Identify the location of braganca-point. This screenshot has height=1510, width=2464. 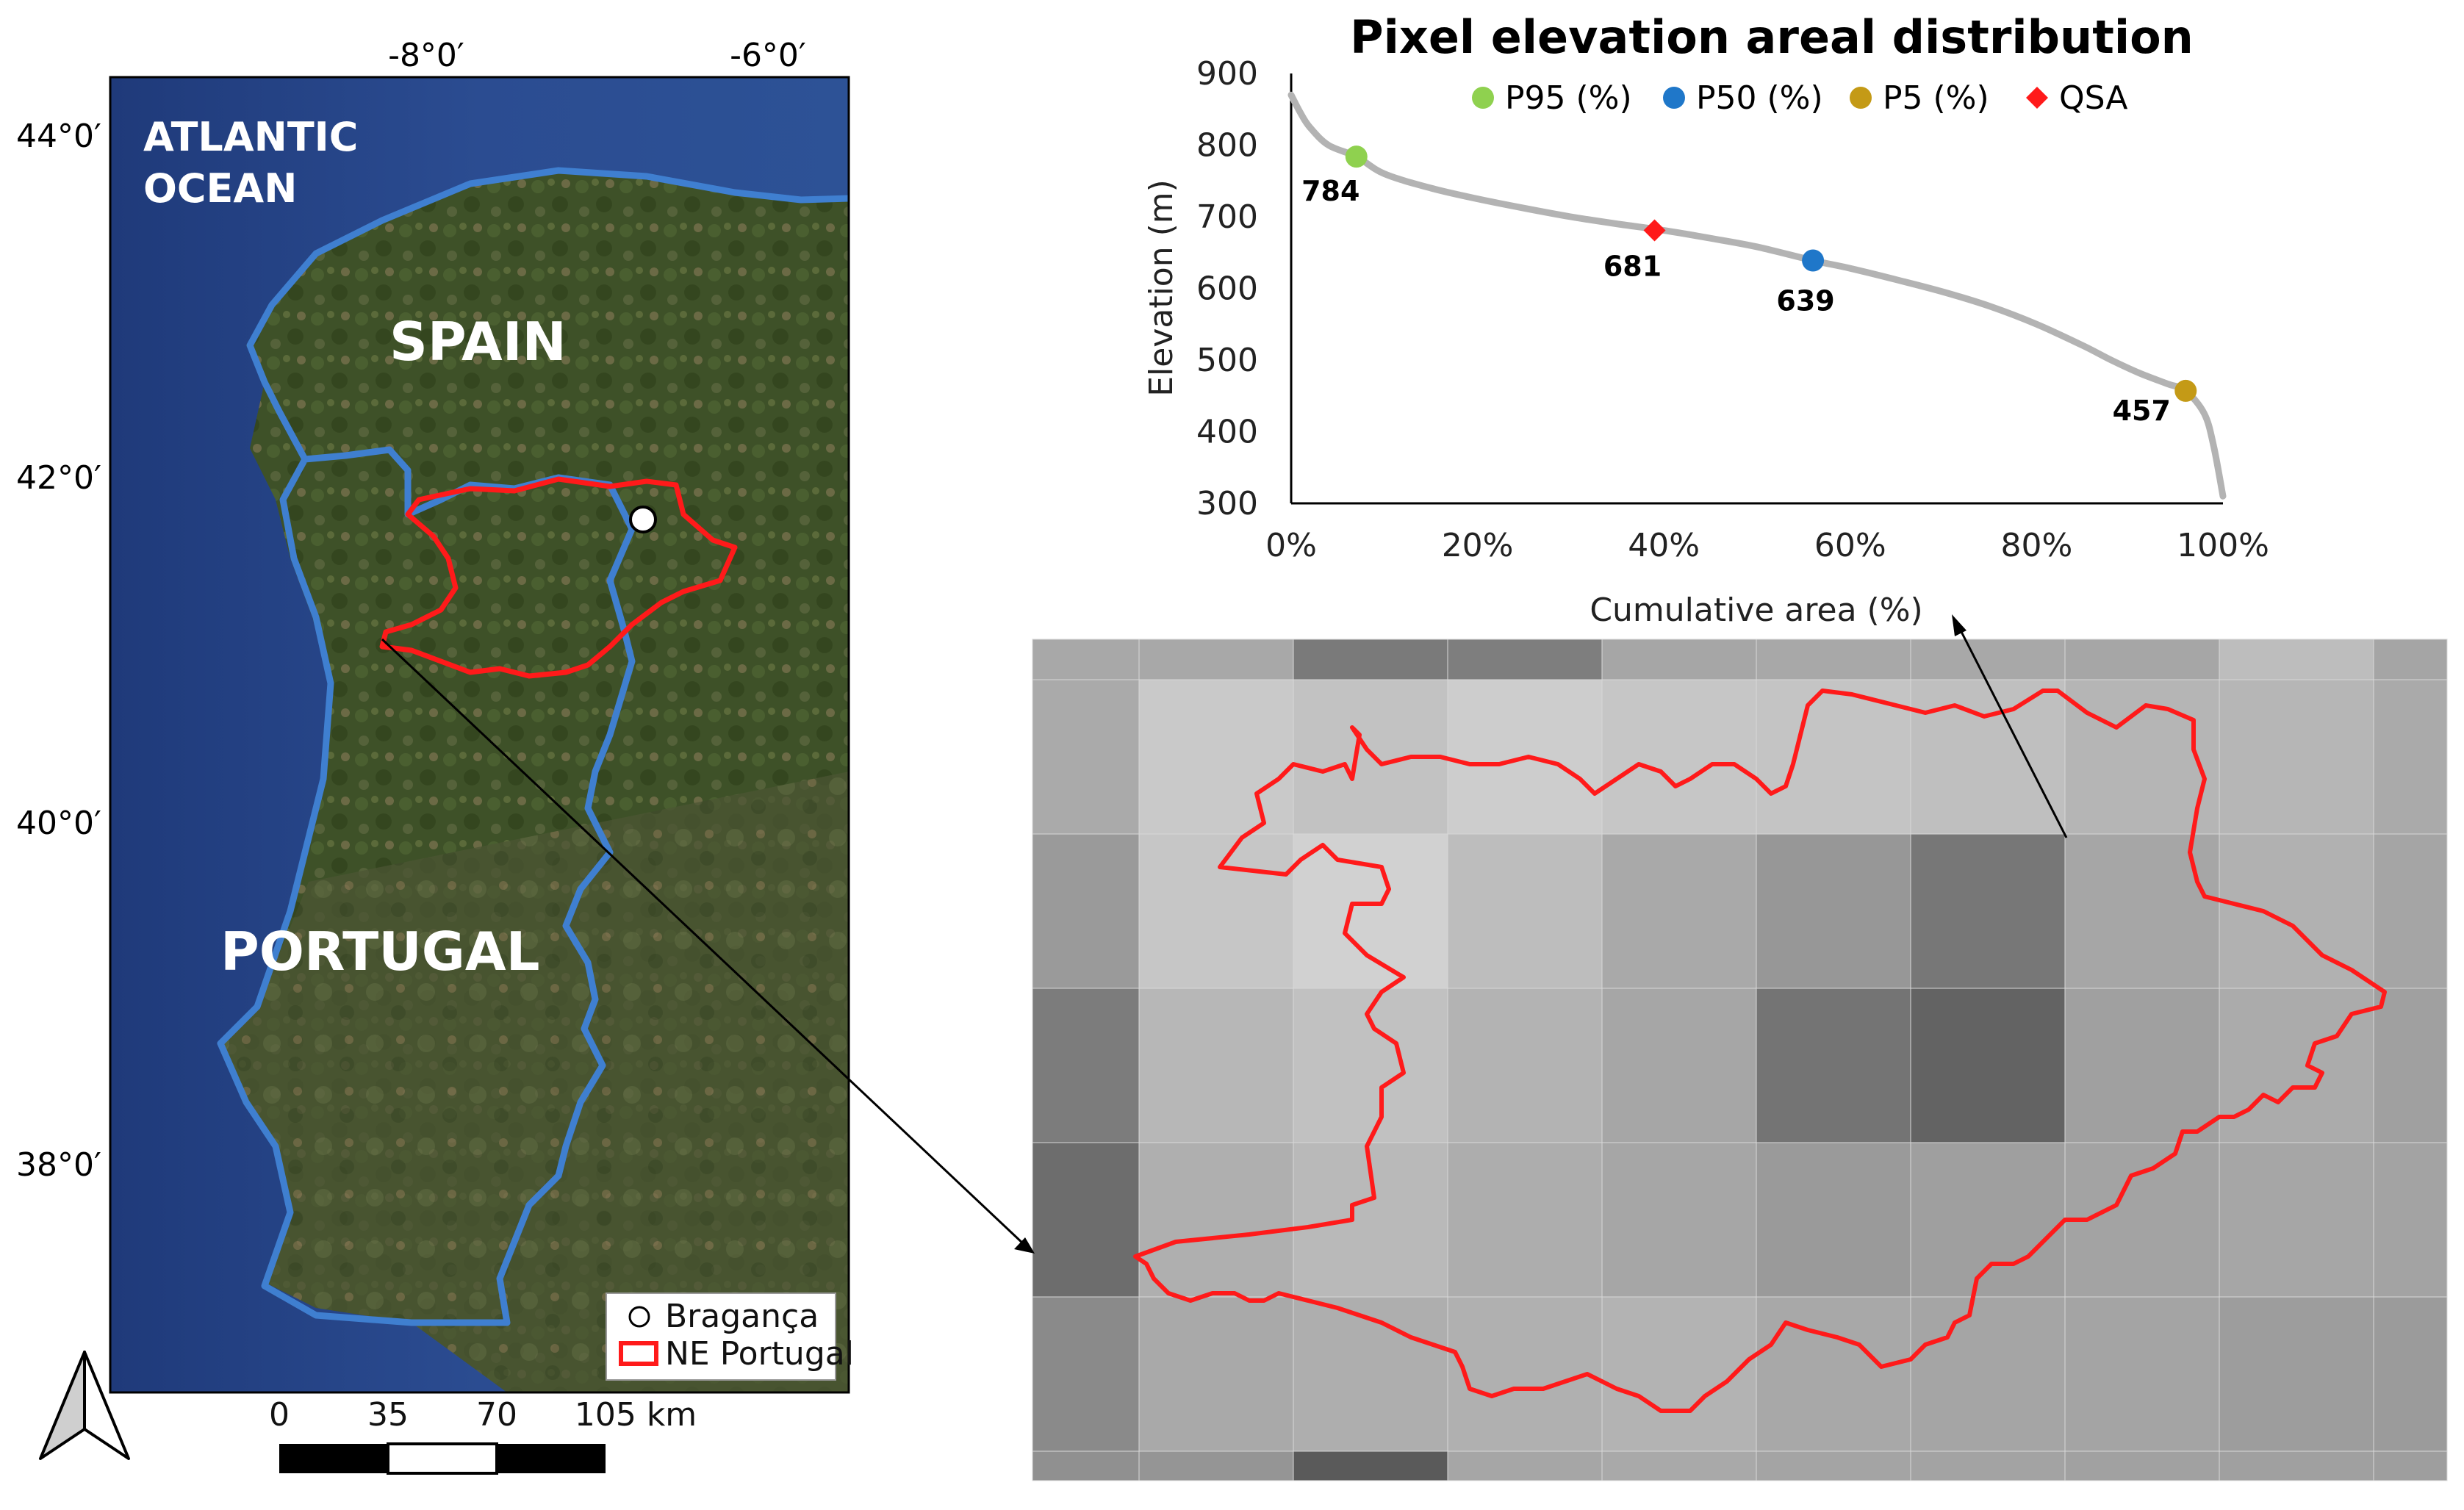
(643, 519).